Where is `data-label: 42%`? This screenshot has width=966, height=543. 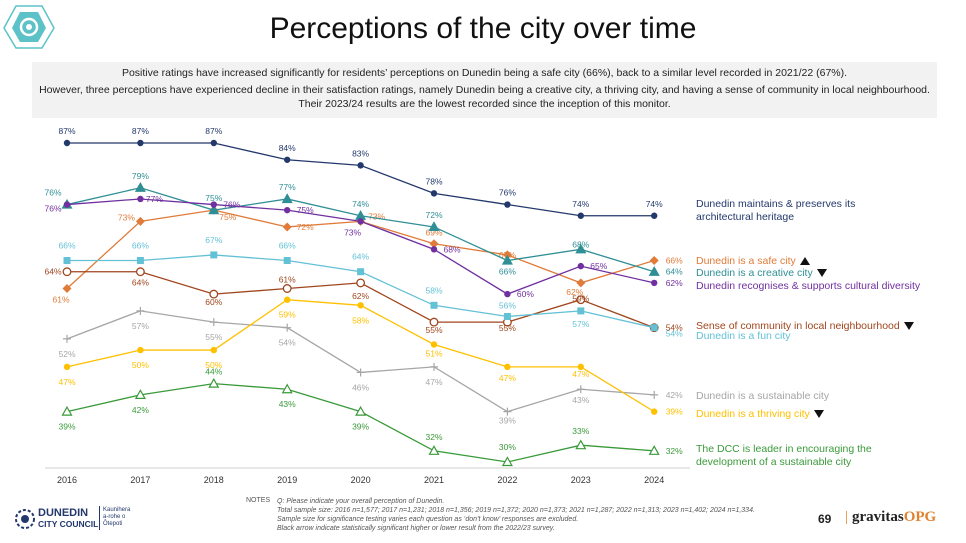
data-label: 42% is located at coordinates (140, 410).